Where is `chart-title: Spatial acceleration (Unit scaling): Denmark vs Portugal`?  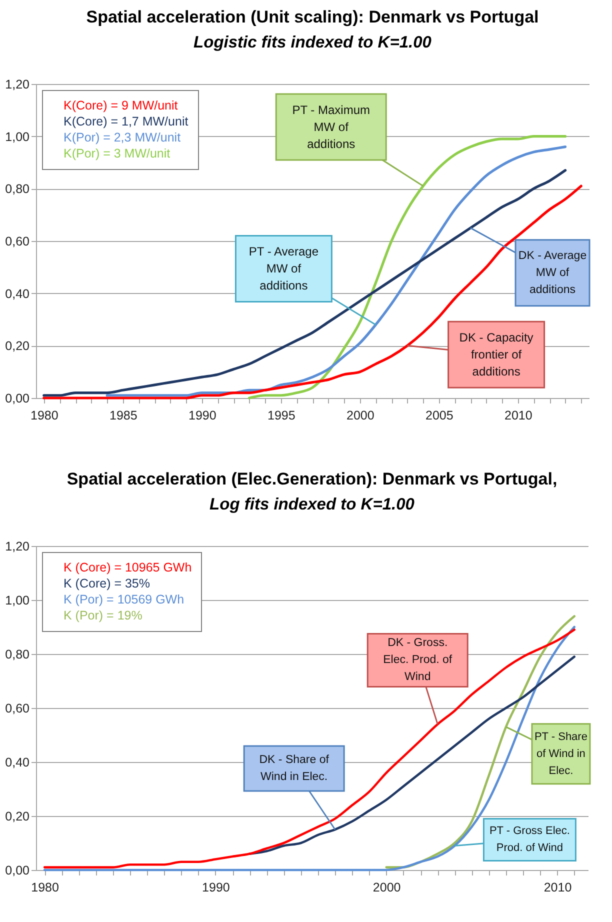
chart-title: Spatial acceleration (Unit scaling): Denmark vs Portugal is located at coordinates (312, 17).